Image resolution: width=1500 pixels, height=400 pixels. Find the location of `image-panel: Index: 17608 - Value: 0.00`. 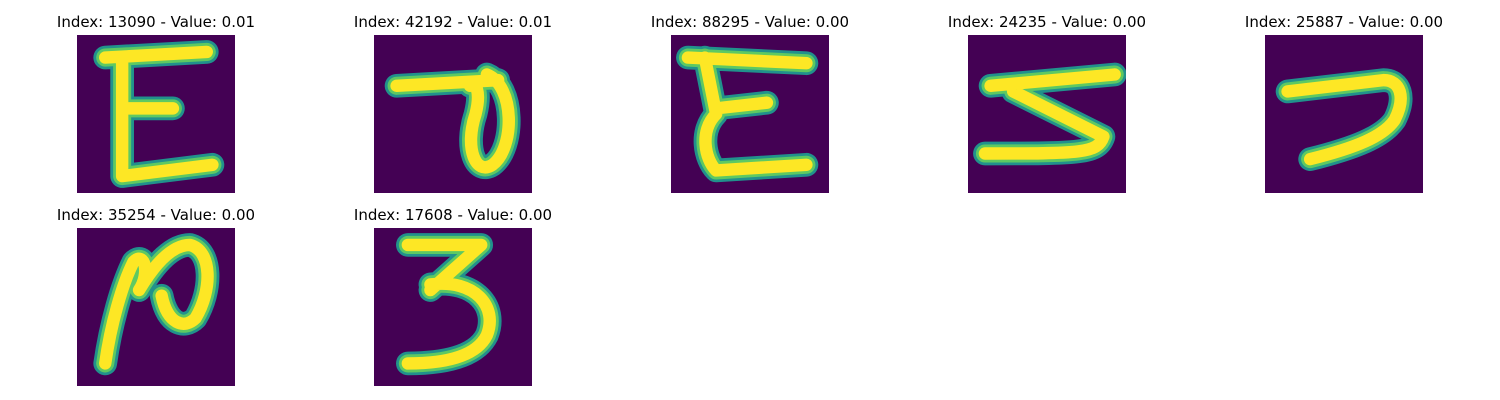

image-panel: Index: 17608 - Value: 0.00 is located at coordinates (453, 300).